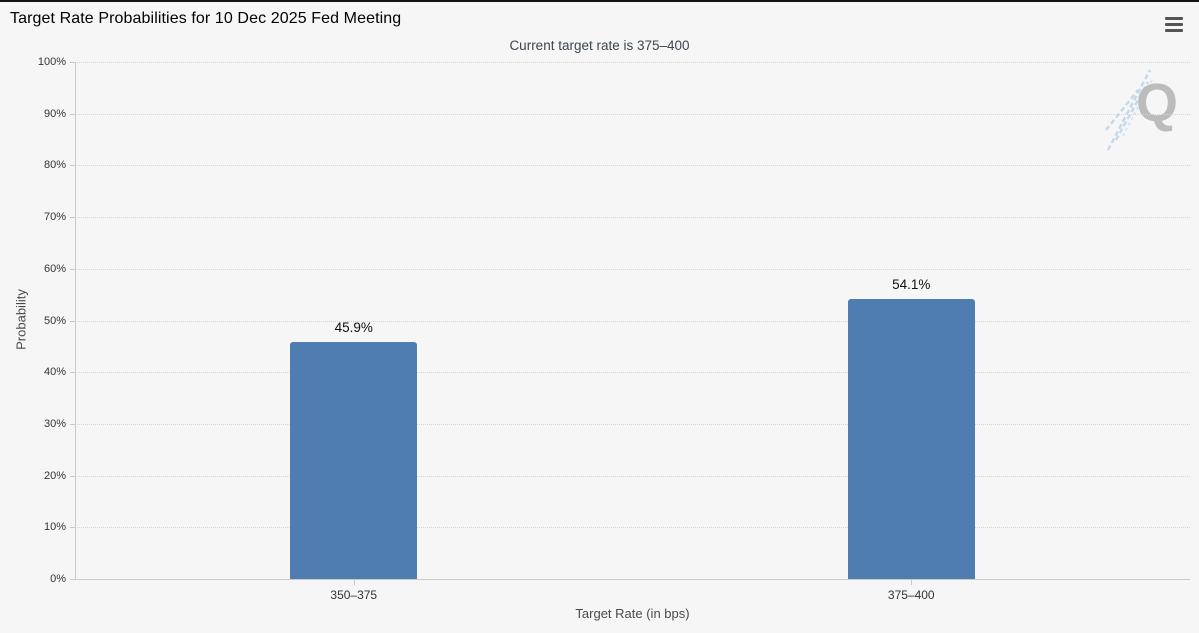  I want to click on watermark-logo: Q, so click(1147, 109).